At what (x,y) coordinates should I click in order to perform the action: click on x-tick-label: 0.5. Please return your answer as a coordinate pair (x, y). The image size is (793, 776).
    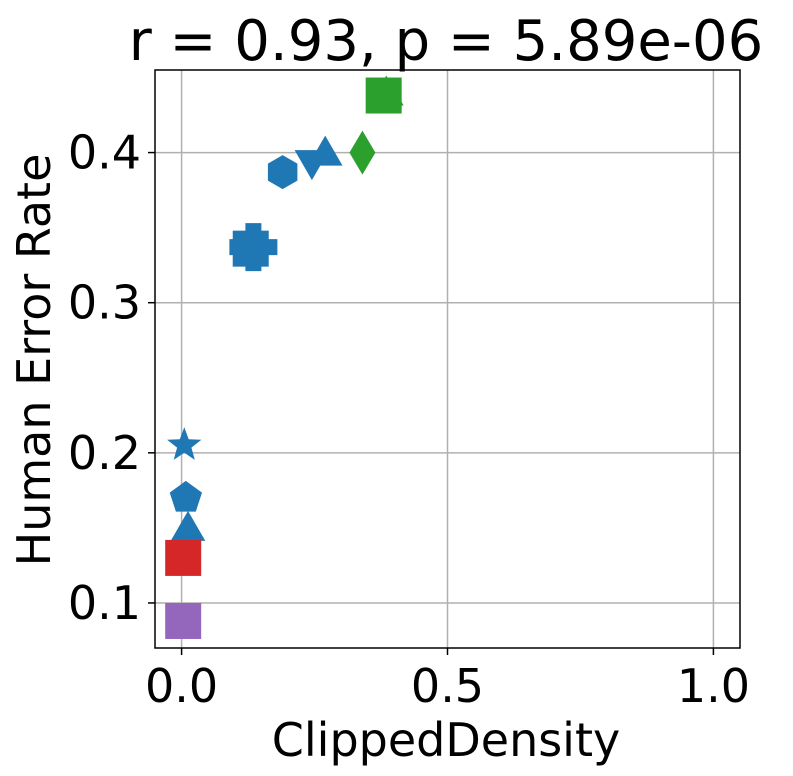
    Looking at the image, I should click on (447, 686).